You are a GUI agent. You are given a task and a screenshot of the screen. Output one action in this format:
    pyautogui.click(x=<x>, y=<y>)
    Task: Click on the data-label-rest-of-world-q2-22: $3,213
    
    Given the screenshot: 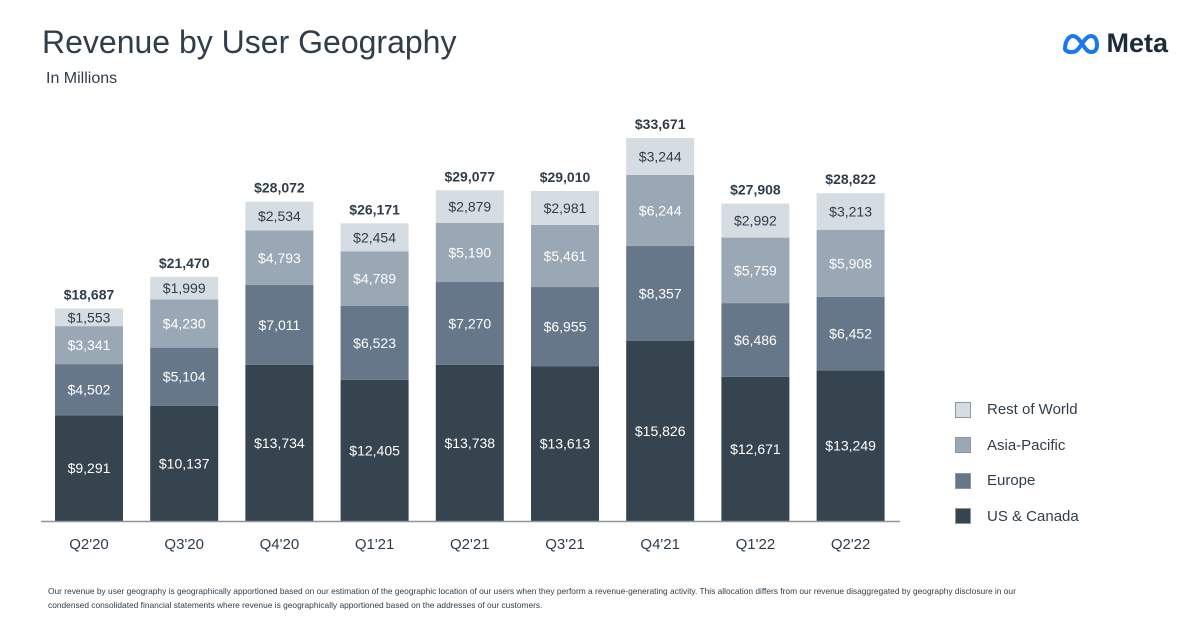 What is the action you would take?
    pyautogui.click(x=850, y=211)
    